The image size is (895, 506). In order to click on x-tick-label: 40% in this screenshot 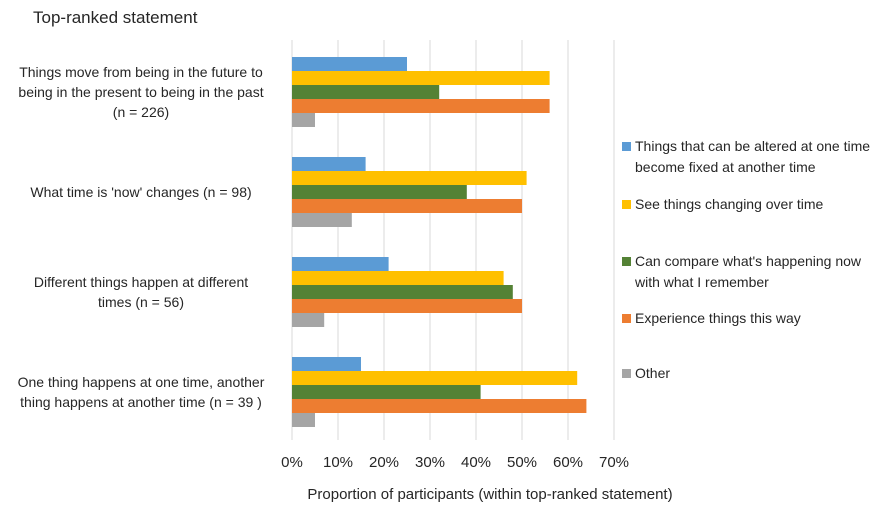, I will do `click(476, 462)`.